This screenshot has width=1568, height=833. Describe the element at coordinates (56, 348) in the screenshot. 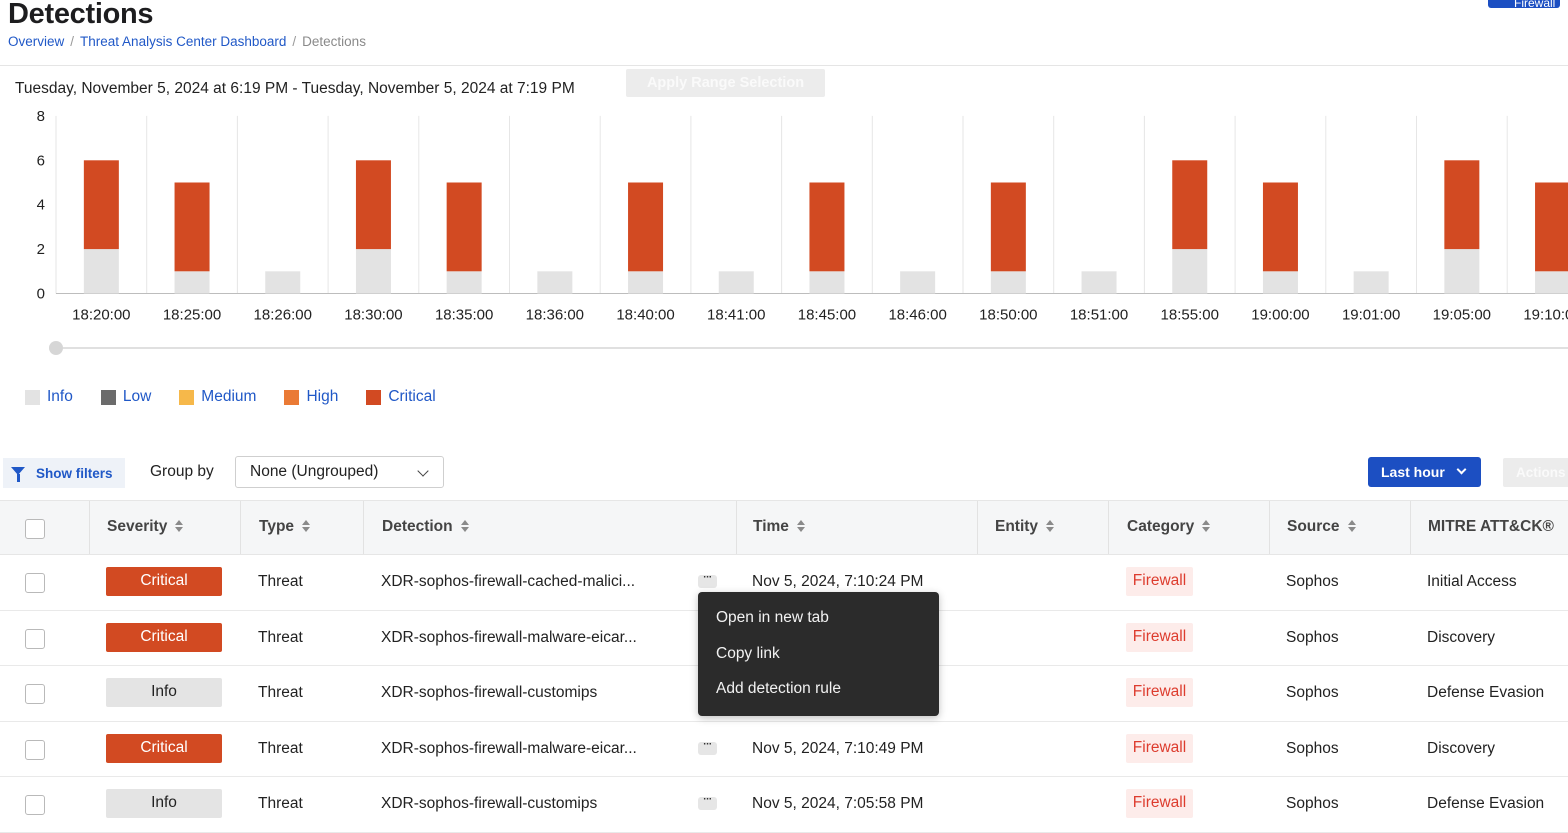

I see `slider-handle` at that location.